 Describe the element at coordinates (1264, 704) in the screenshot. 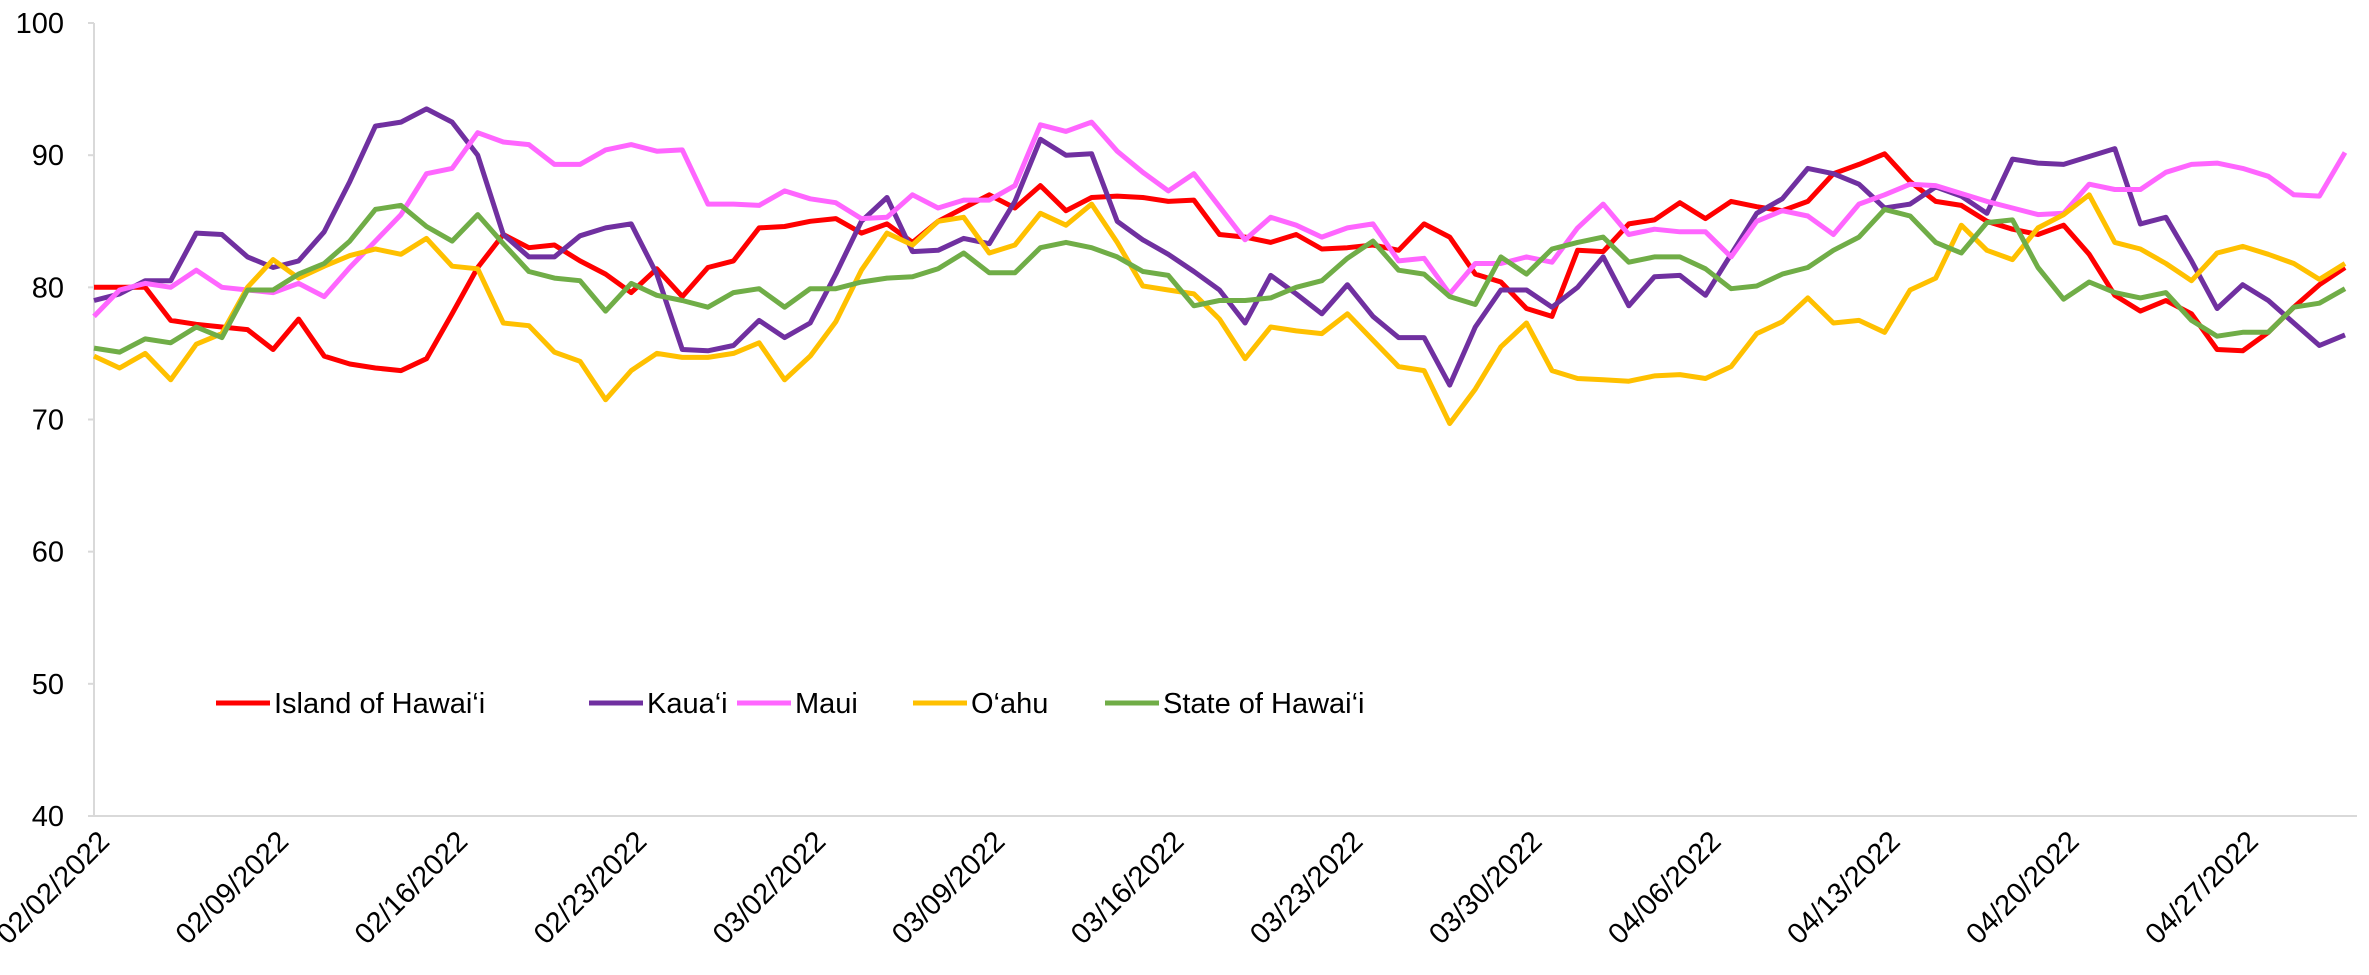

I see `legend-label: State of Hawai‘i` at that location.